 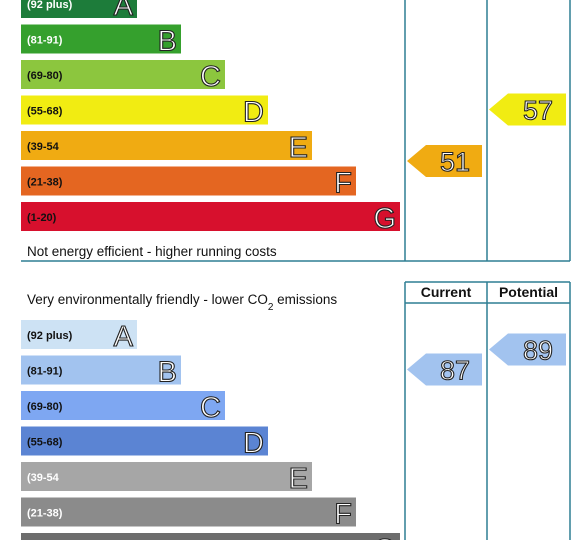 What do you see at coordinates (147, 299) in the screenshot?
I see `caption-text: Very environmentally friendly - lower CO` at bounding box center [147, 299].